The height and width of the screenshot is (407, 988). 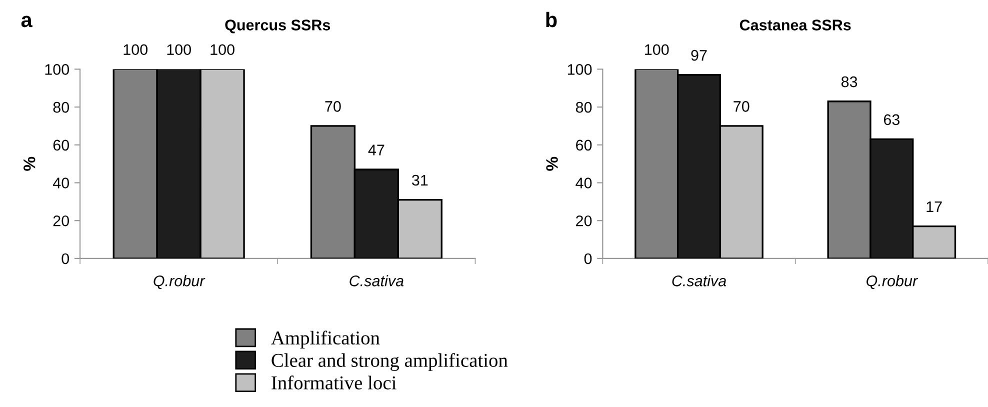 I want to click on data-label: 31, so click(x=420, y=180).